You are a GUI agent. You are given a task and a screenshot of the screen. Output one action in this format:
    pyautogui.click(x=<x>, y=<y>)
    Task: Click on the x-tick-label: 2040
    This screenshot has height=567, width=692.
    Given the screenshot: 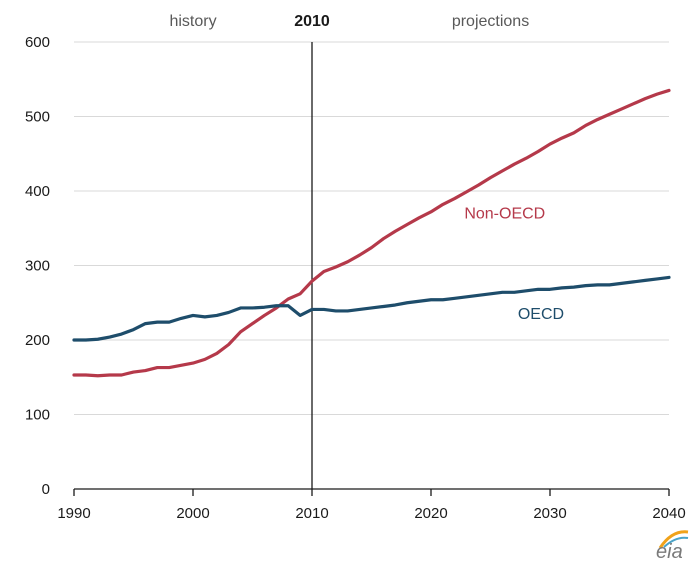 What is the action you would take?
    pyautogui.click(x=668, y=513)
    